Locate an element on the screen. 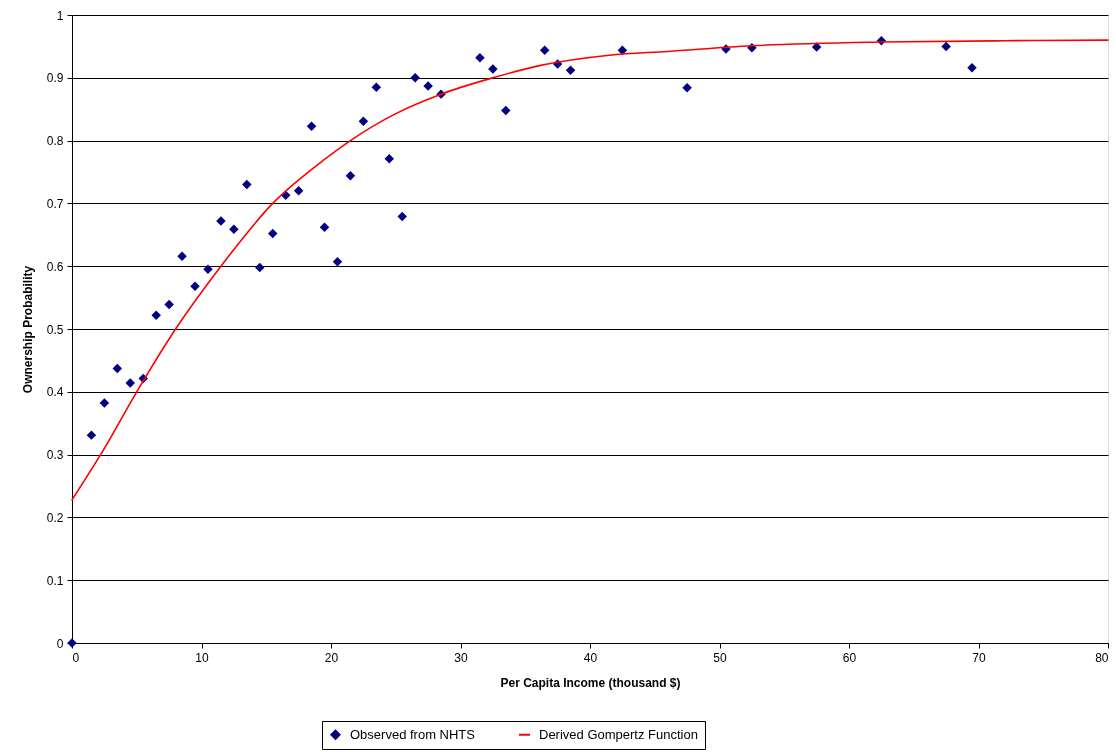  x-tick-label: 30 is located at coordinates (461, 657).